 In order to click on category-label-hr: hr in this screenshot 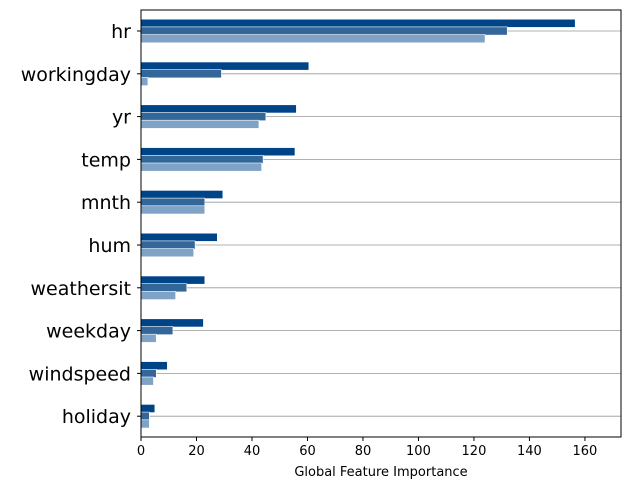, I will do `click(121, 32)`.